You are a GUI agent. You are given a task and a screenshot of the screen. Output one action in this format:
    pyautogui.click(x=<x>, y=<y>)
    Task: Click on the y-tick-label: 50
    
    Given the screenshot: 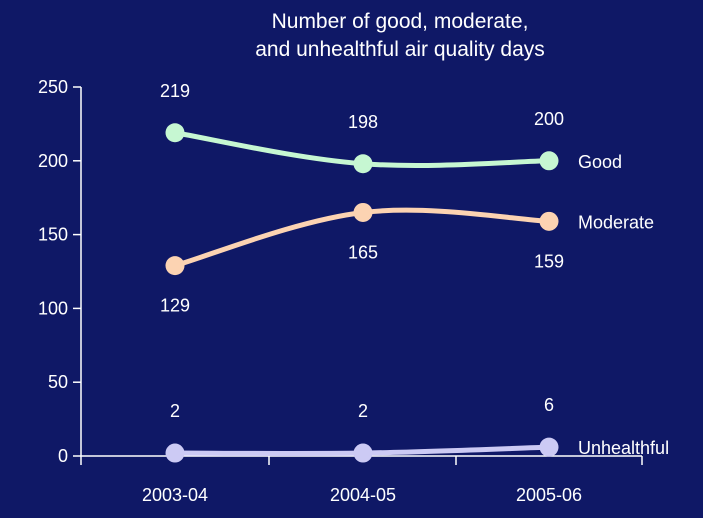 What is the action you would take?
    pyautogui.click(x=58, y=382)
    